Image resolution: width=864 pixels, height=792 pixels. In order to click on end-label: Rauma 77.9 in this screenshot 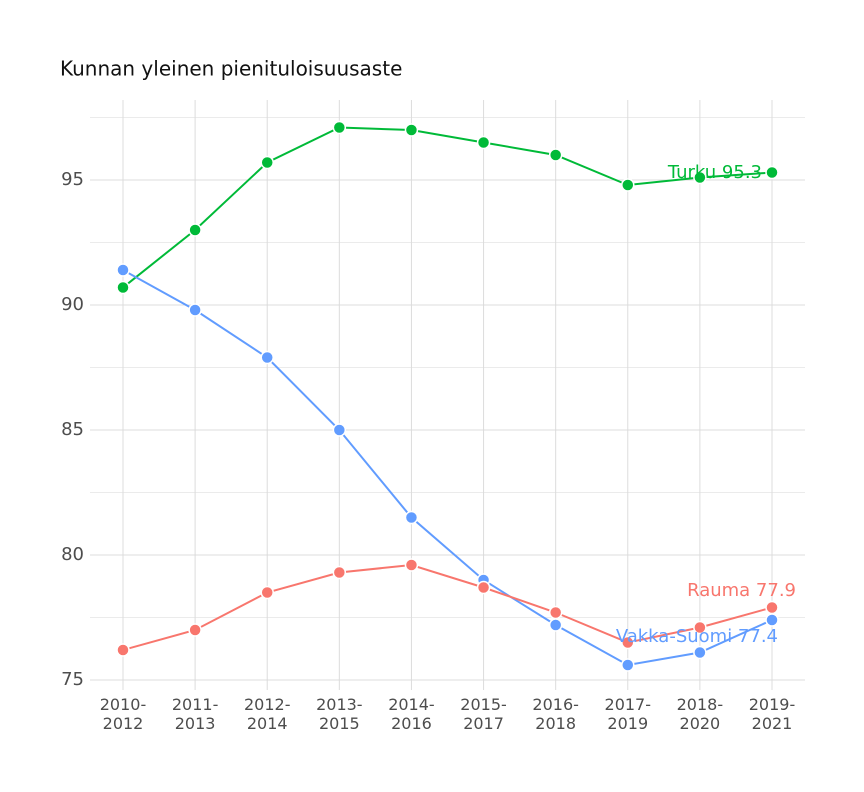, I will do `click(741, 590)`.